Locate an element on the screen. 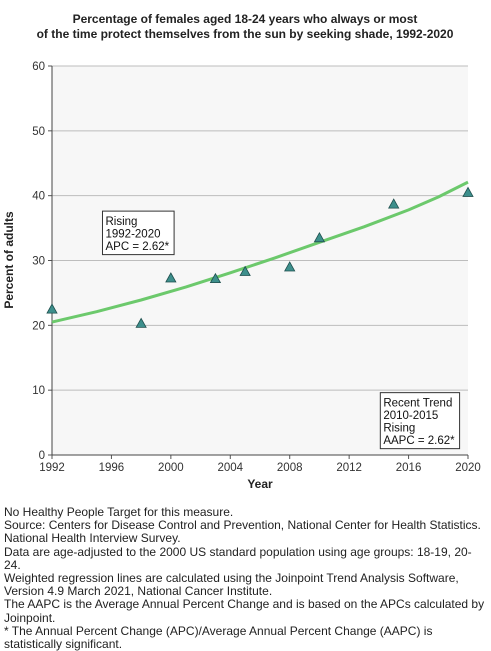 The height and width of the screenshot is (651, 491). x-tick-label: 2000 is located at coordinates (171, 468).